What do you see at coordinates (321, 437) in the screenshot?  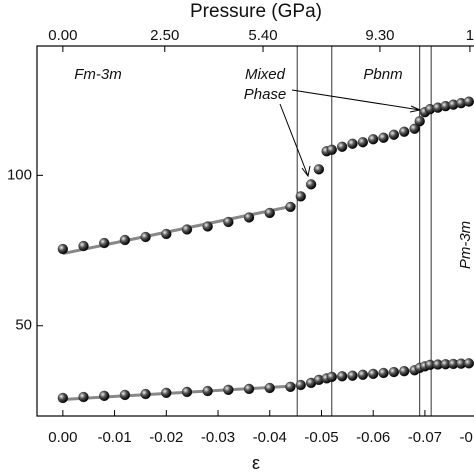 I see `x-tick-label: -0.05` at bounding box center [321, 437].